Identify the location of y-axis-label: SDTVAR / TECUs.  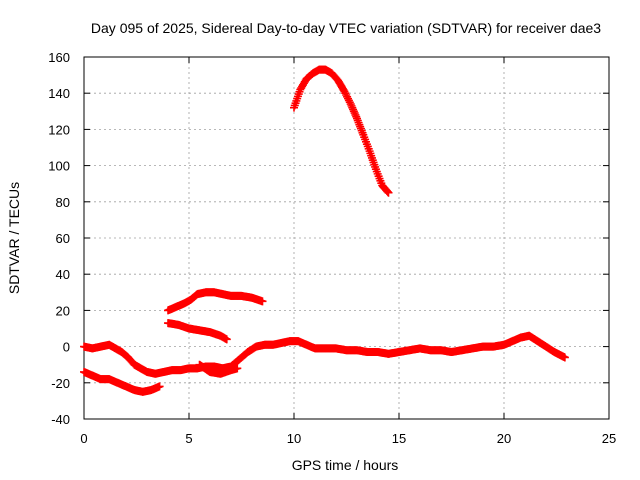
(14, 238).